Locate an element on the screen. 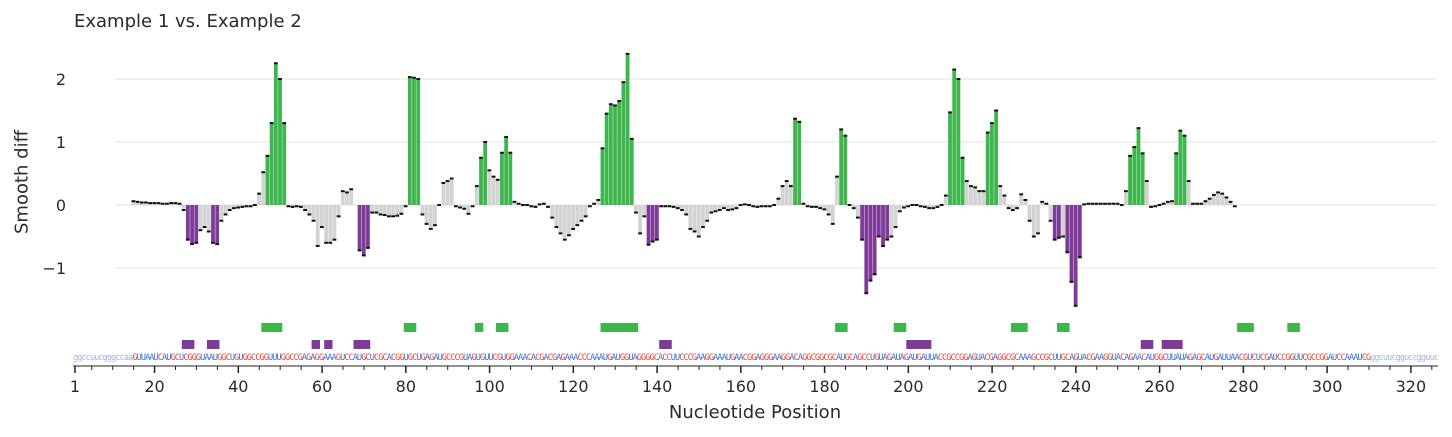 This screenshot has height=437, width=1452. purple-track-segment is located at coordinates (315, 344).